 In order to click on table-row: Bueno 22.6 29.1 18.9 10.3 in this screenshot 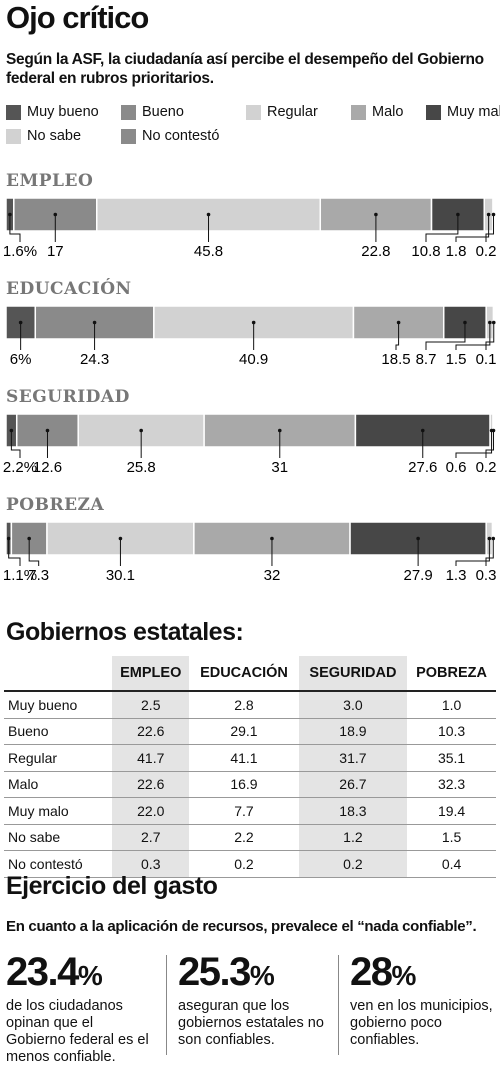, I will do `click(250, 731)`.